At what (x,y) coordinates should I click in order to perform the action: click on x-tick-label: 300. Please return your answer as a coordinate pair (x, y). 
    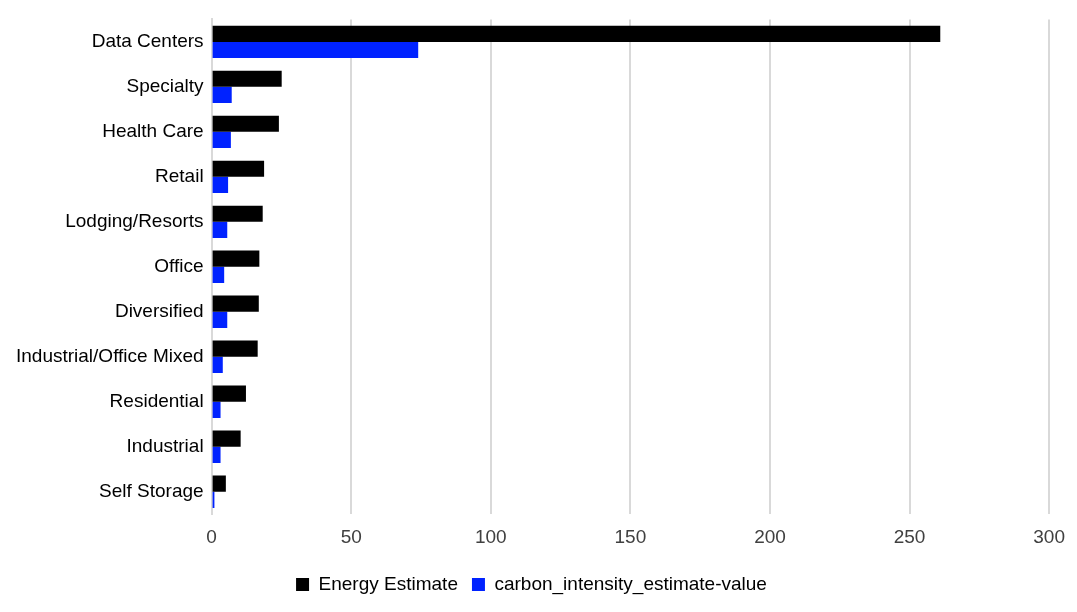
    Looking at the image, I should click on (1049, 536).